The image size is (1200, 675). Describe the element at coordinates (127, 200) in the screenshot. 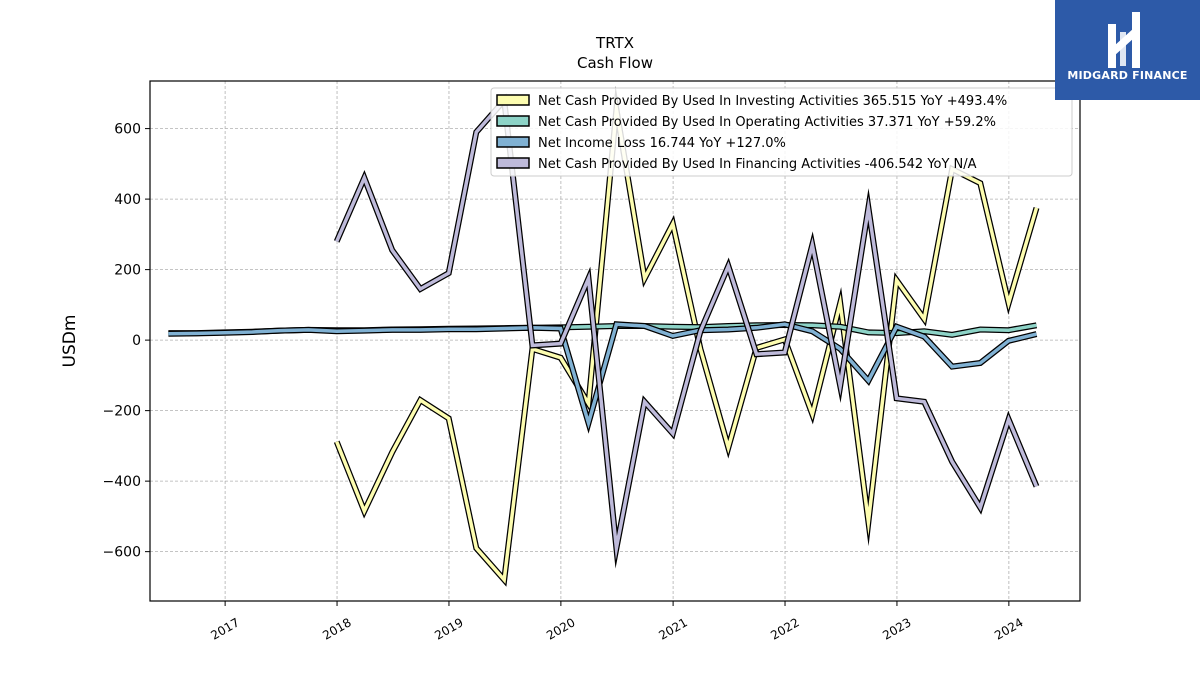

I see `y-tick-label: 400` at that location.